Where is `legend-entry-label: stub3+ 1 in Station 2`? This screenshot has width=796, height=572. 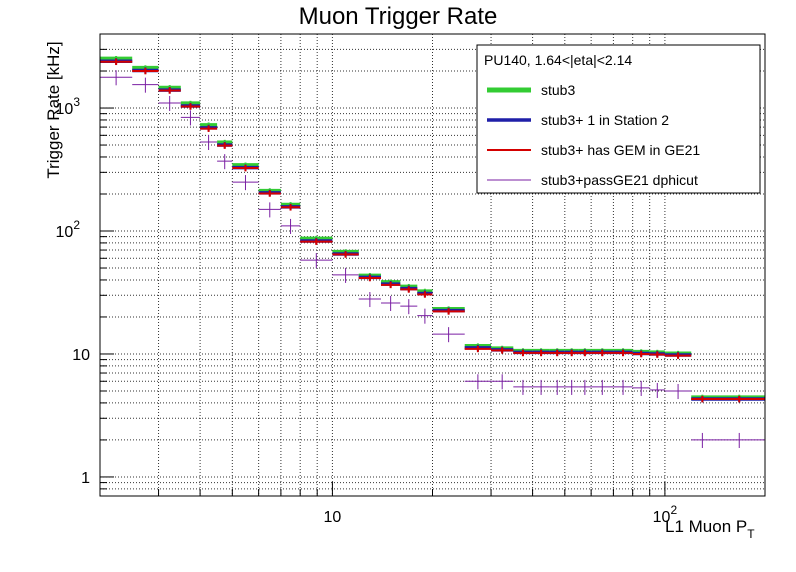 legend-entry-label: stub3+ 1 in Station 2 is located at coordinates (605, 120).